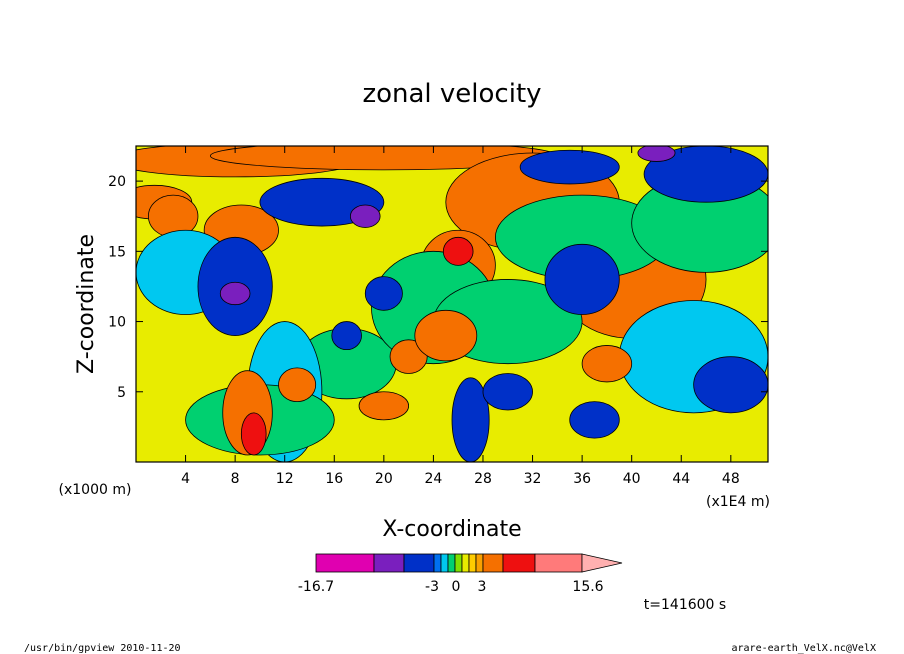 This screenshot has width=904, height=654. What do you see at coordinates (456, 587) in the screenshot?
I see `colorbar-label: 0` at bounding box center [456, 587].